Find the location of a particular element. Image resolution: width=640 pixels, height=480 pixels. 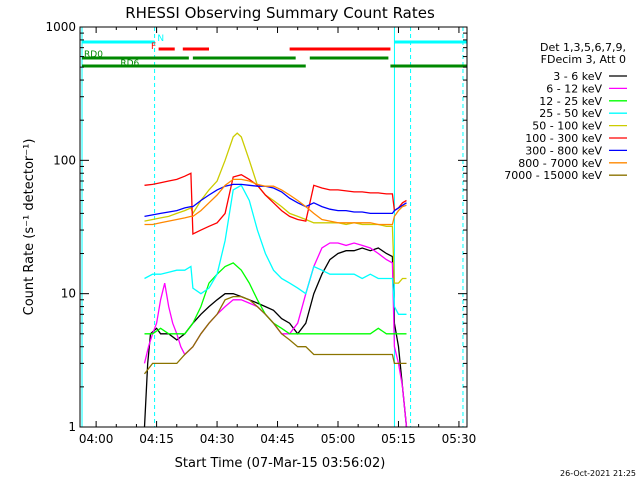

status-bars: NF RD0 RD6 is located at coordinates (274, 51).